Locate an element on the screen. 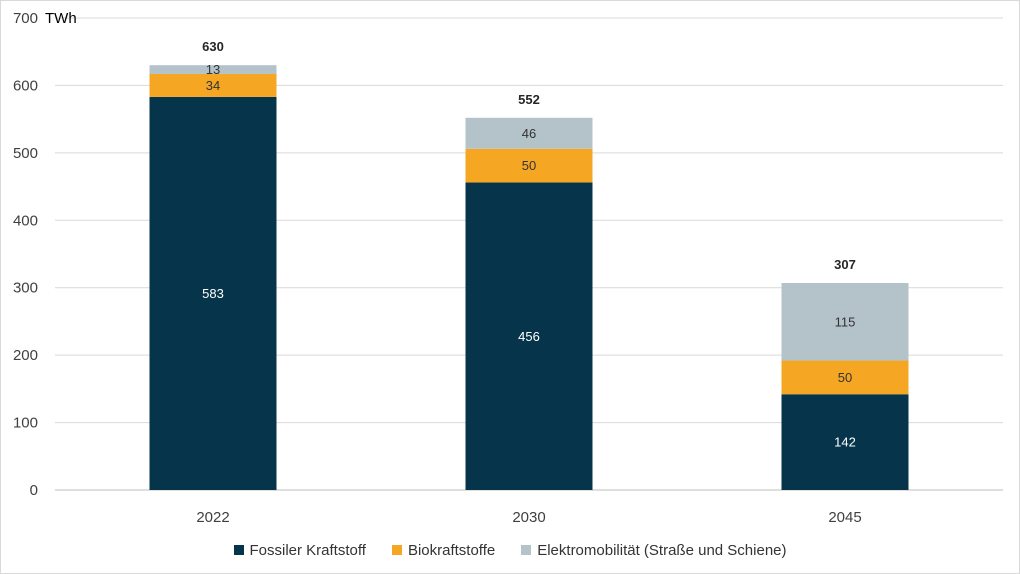 Image resolution: width=1020 pixels, height=574 pixels. data-label: 583 is located at coordinates (213, 293).